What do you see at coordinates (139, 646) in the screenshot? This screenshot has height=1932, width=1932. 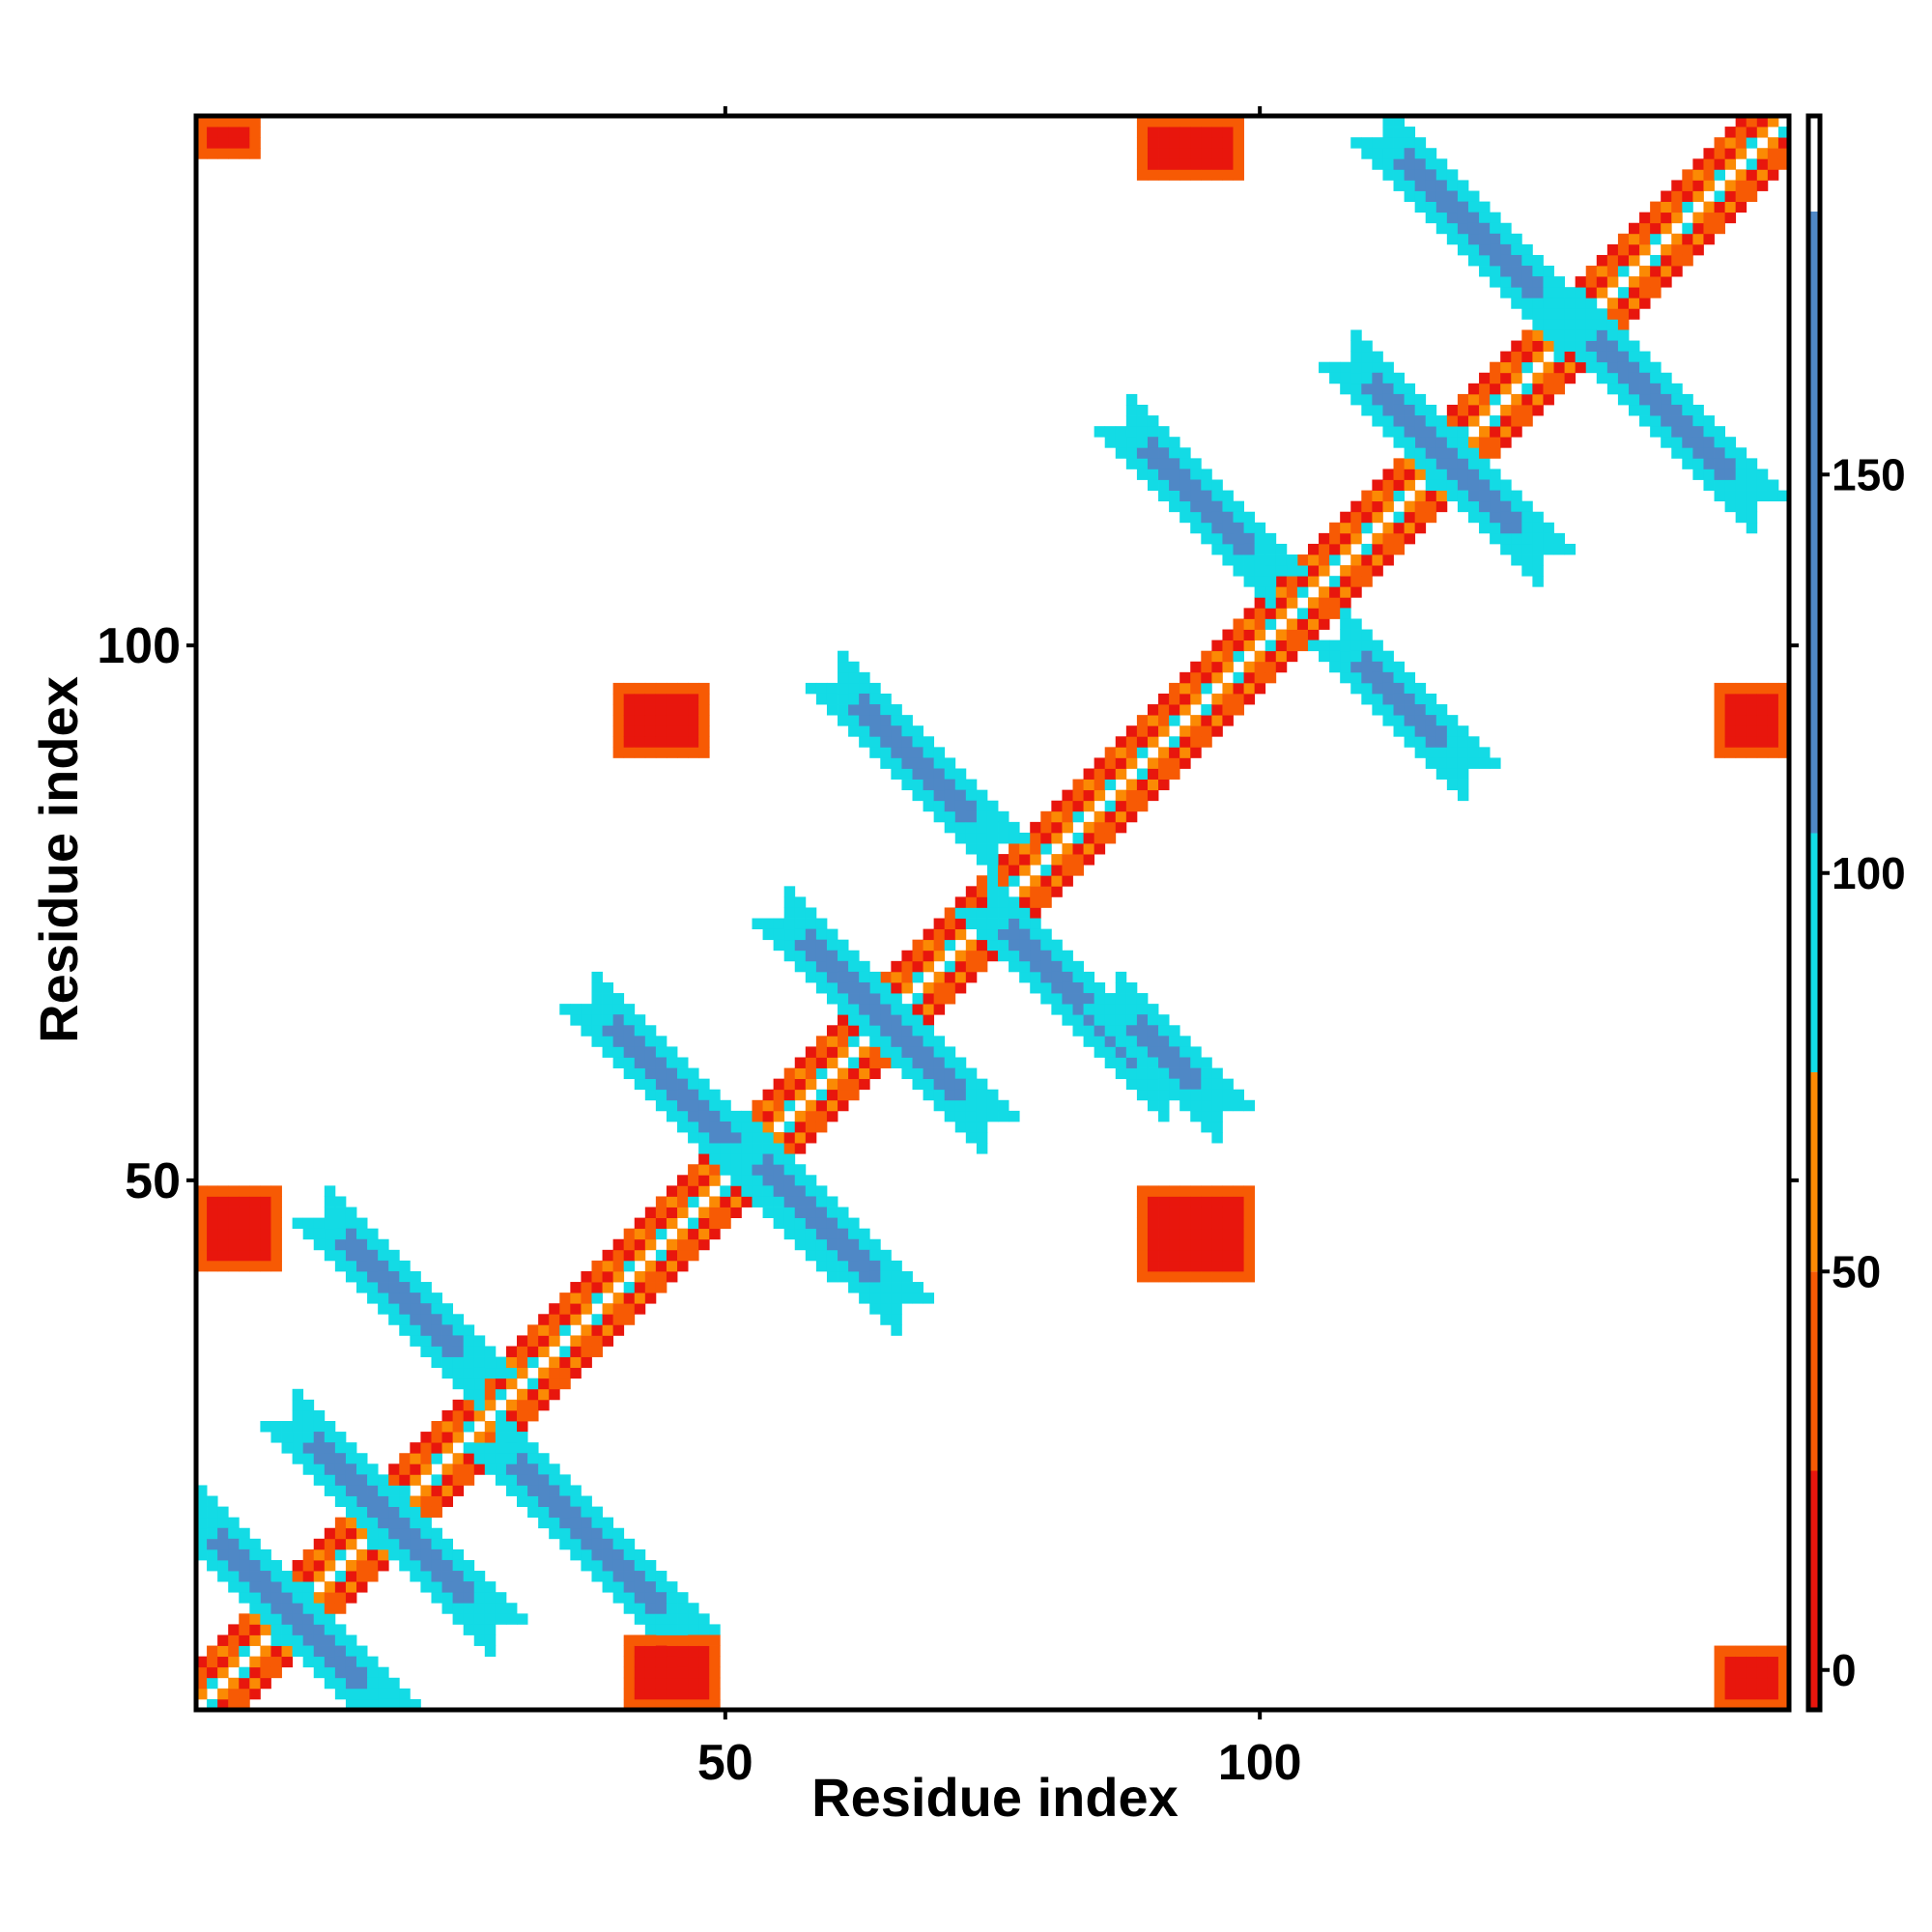 I see `y-tick-label: 100` at bounding box center [139, 646].